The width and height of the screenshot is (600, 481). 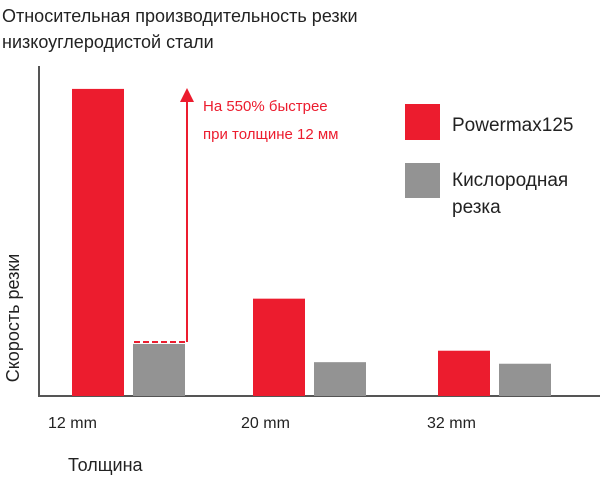 I want to click on legend-swatch-powermax, so click(x=422, y=122).